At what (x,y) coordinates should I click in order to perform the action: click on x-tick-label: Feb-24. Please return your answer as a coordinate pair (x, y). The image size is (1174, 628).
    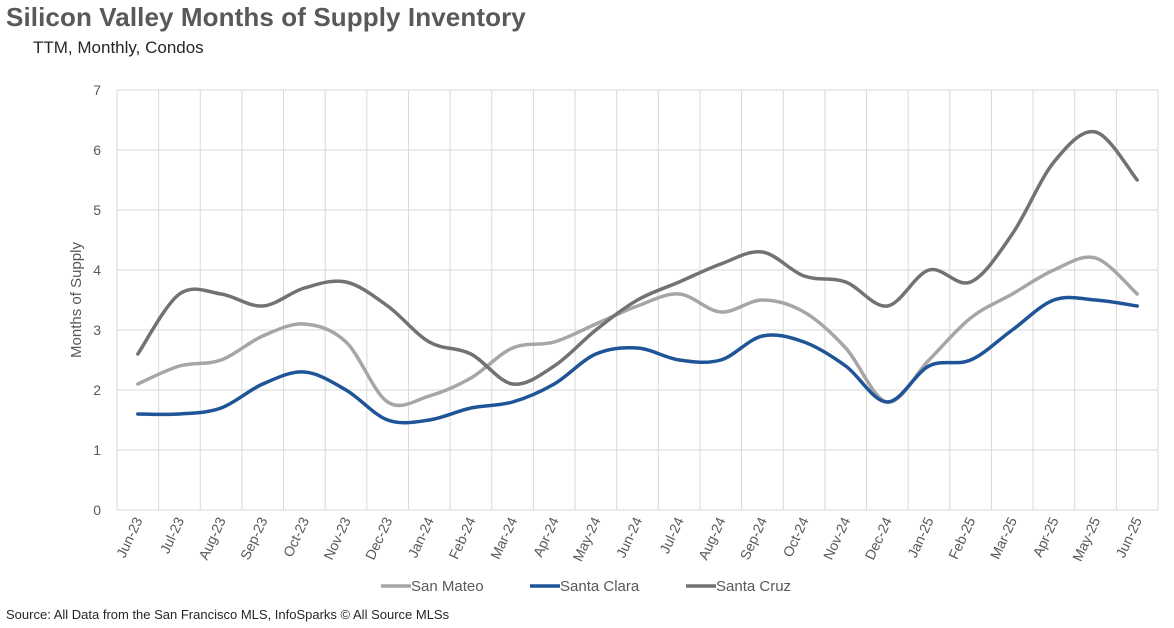
    Looking at the image, I should click on (461, 537).